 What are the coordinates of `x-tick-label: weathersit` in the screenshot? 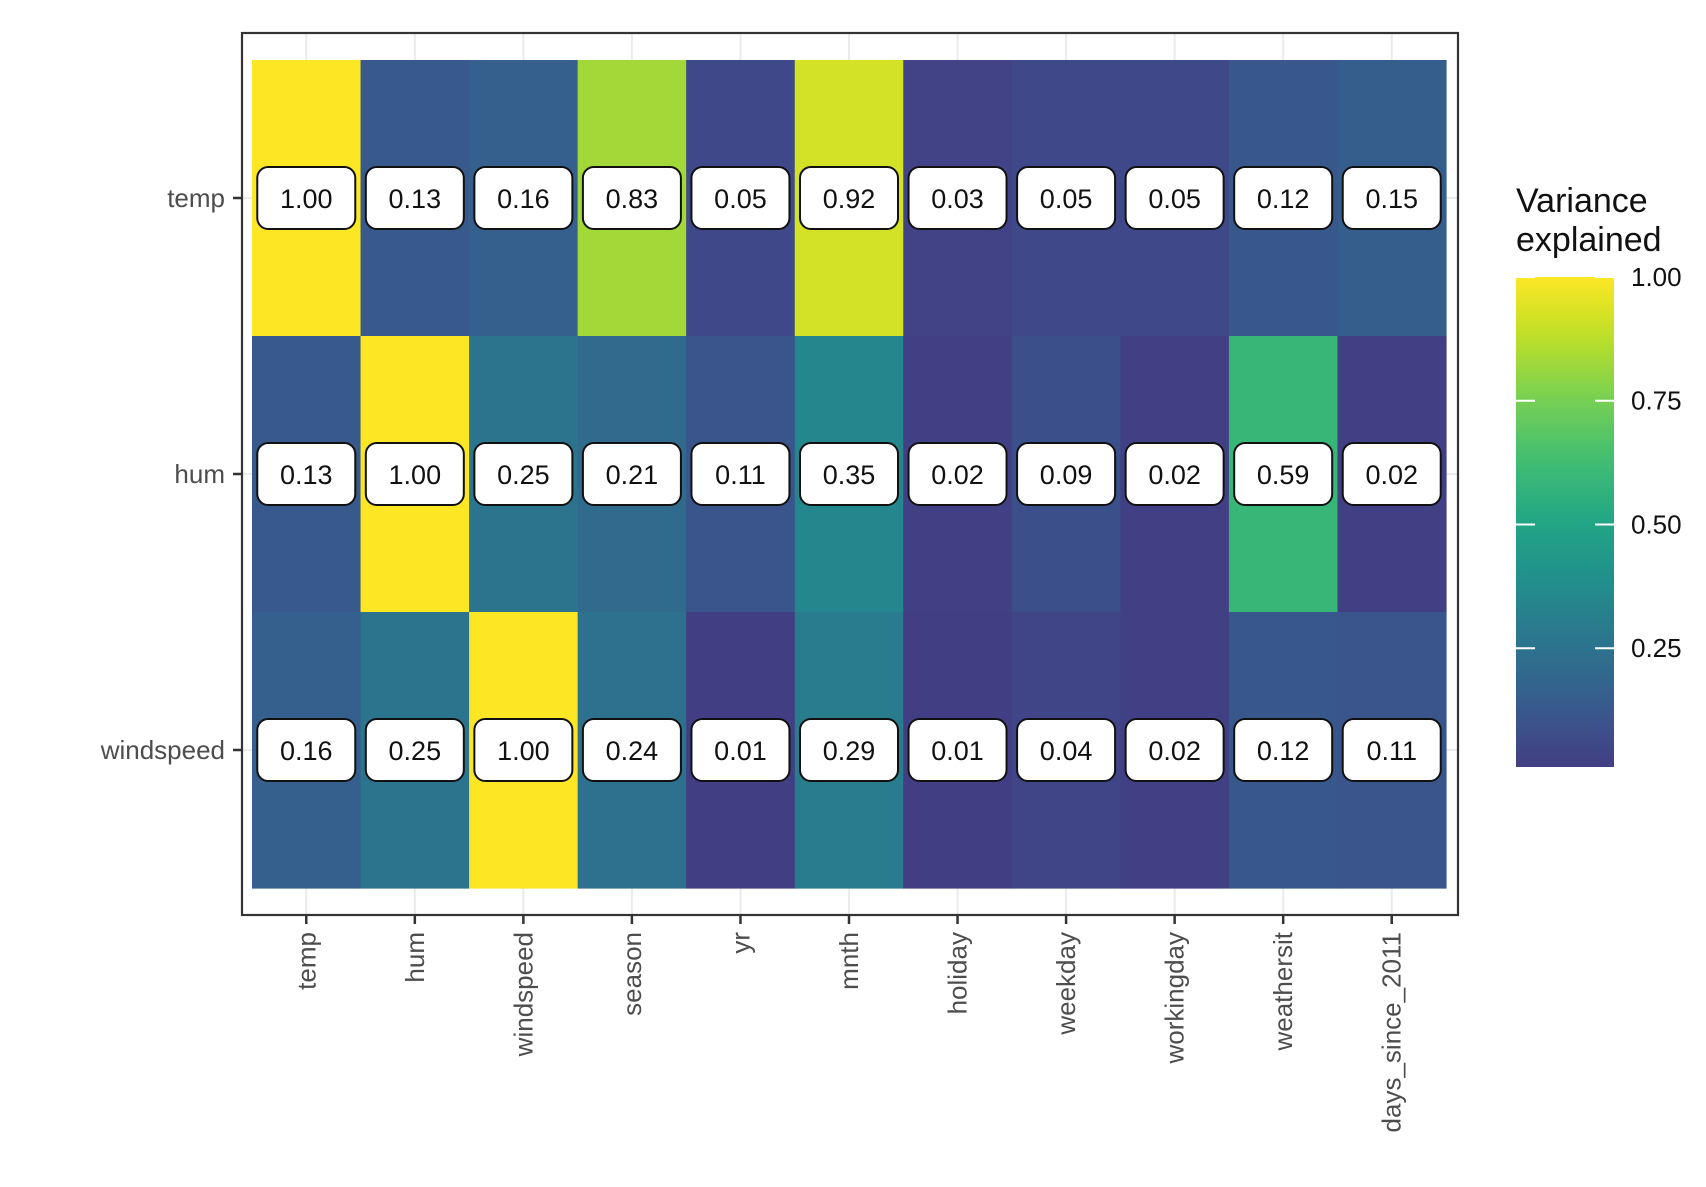 It's located at (1283, 991).